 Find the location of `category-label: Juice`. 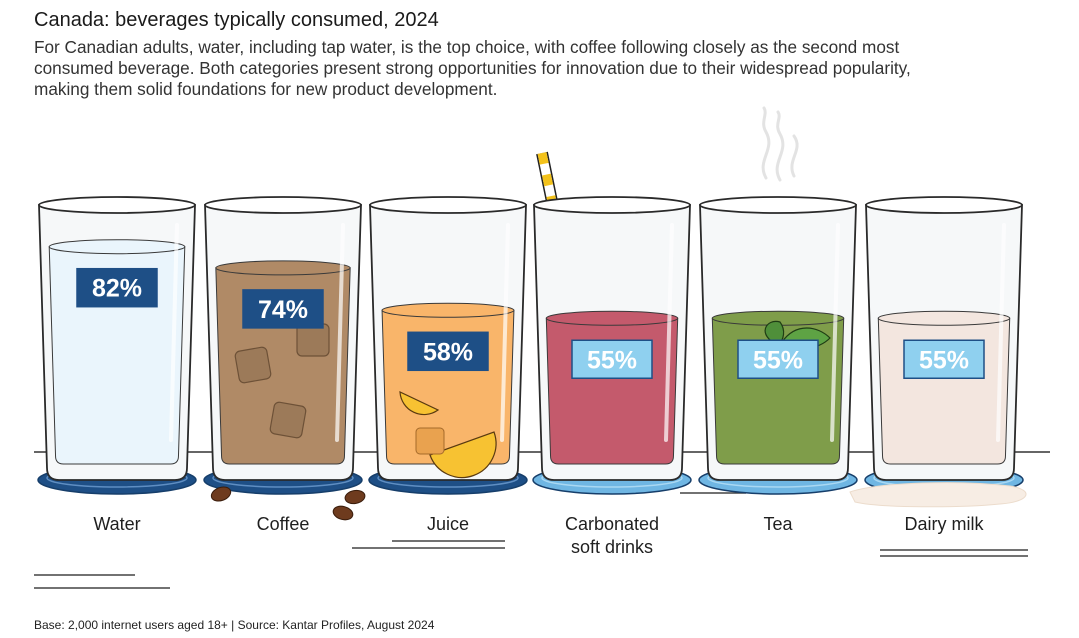

category-label: Juice is located at coordinates (448, 524).